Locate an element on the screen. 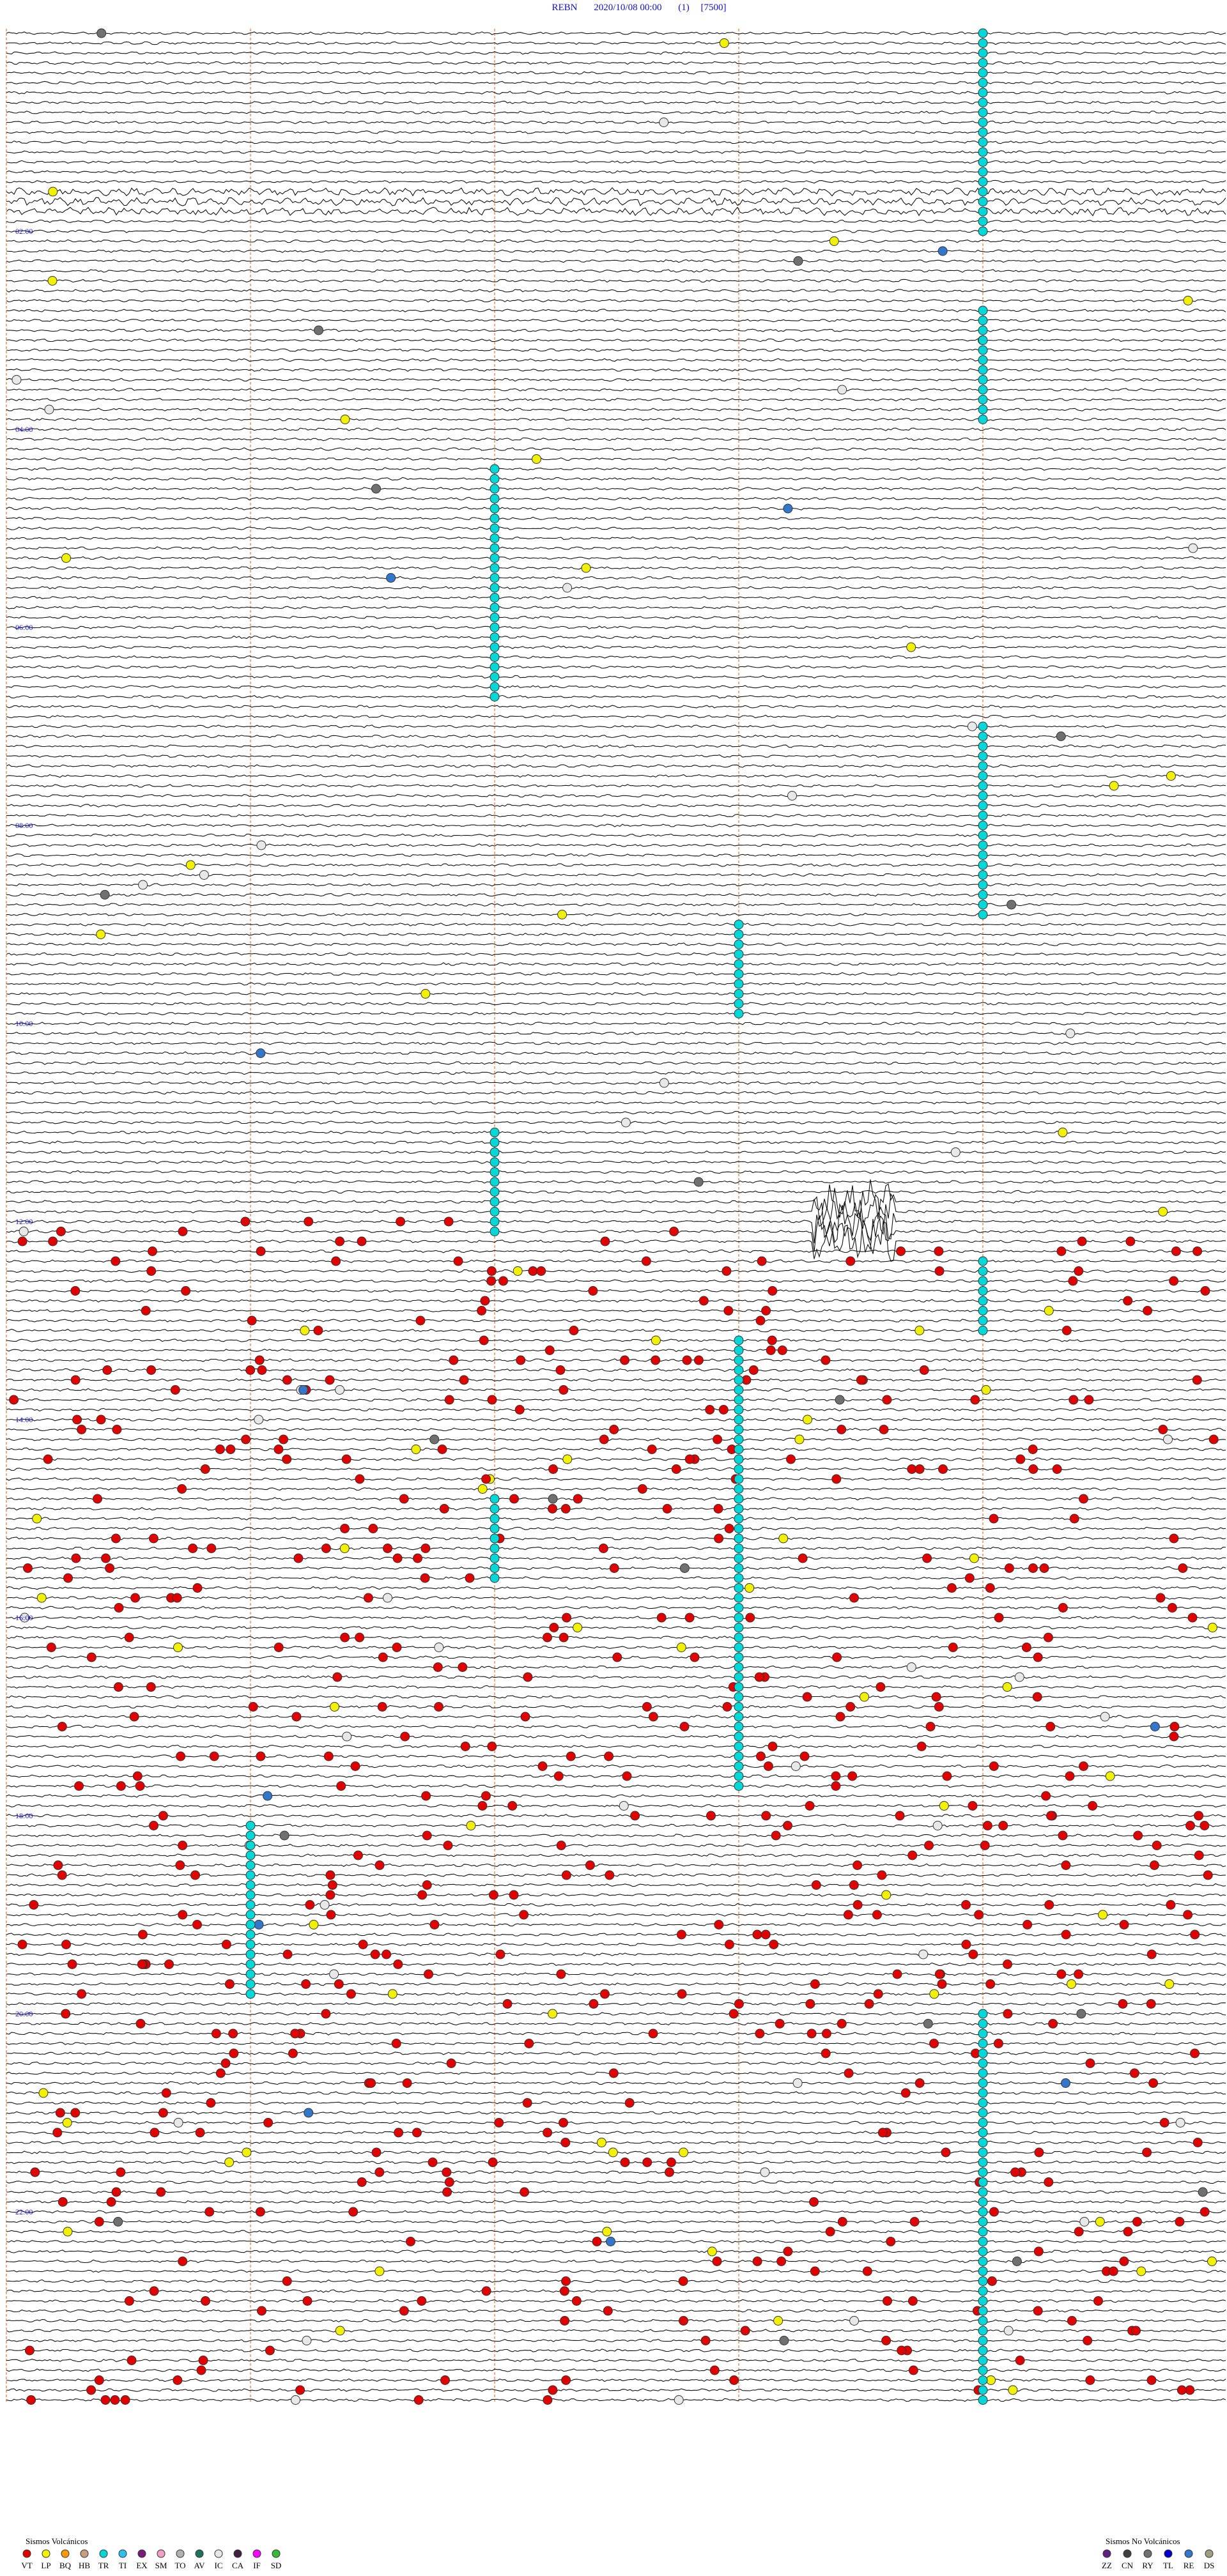 This screenshot has height=2576, width=1227. legend-code: ZZ is located at coordinates (1107, 2565).